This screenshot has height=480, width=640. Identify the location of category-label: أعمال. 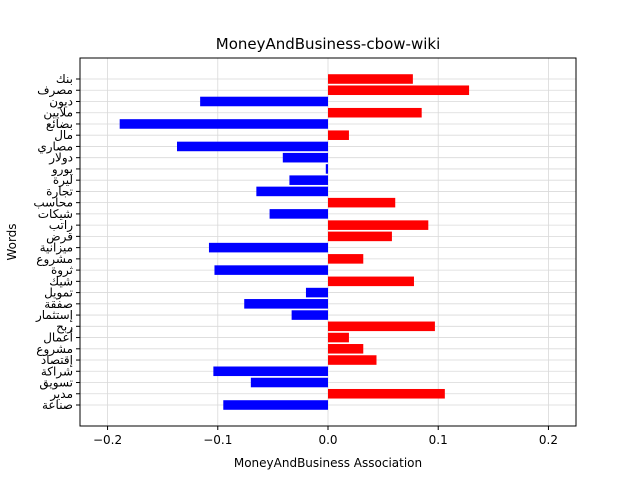
(58, 337).